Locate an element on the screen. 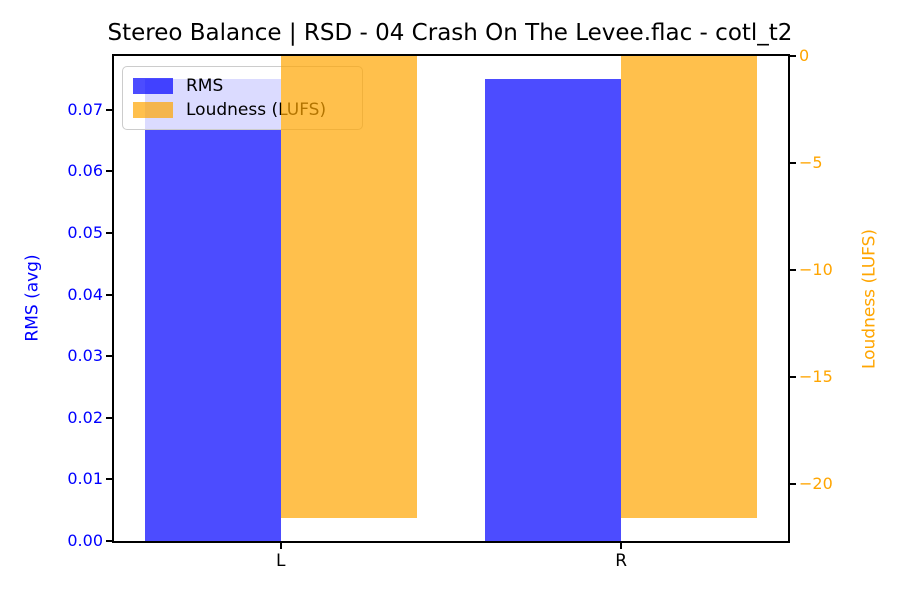 This screenshot has width=900, height=600. right-y-tick-label: −5 is located at coordinates (811, 162).